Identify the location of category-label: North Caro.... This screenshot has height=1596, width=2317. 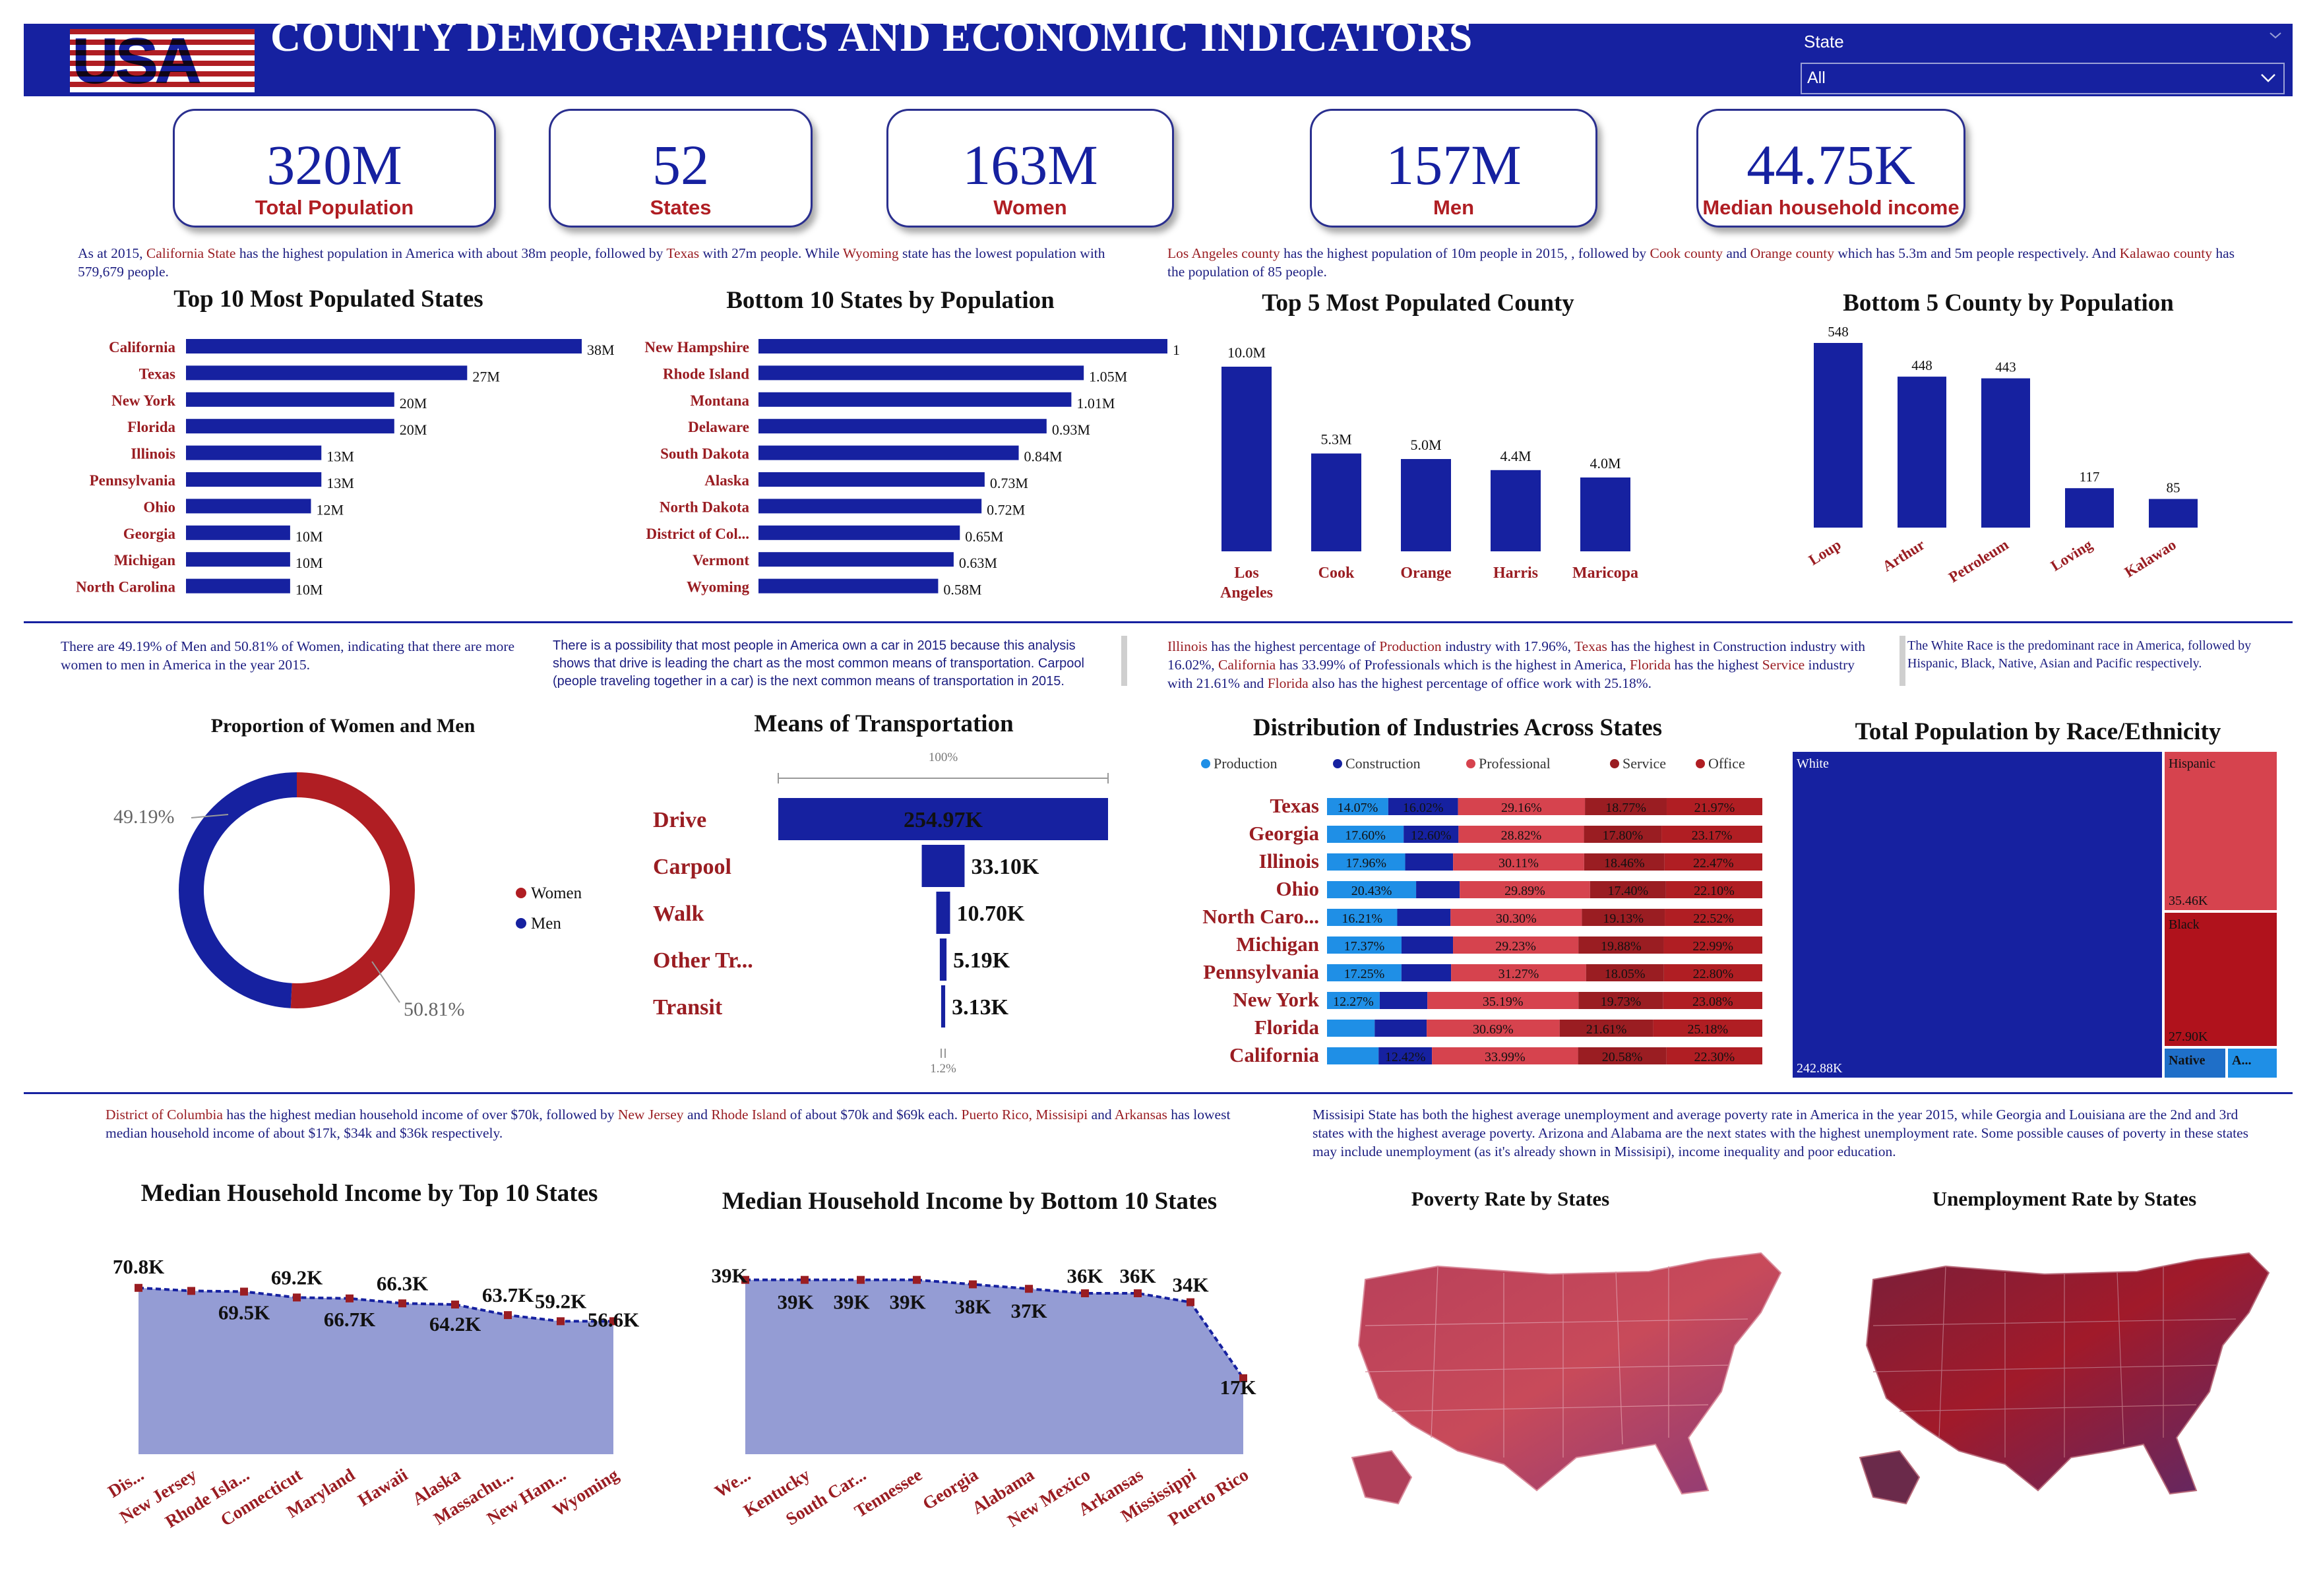
(1260, 916).